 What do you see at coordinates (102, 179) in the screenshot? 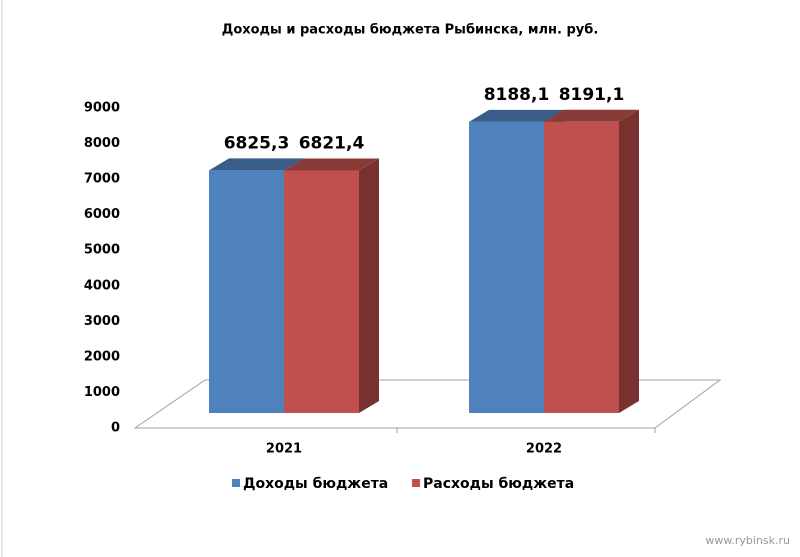
I see `y-tick-label: 7000` at bounding box center [102, 179].